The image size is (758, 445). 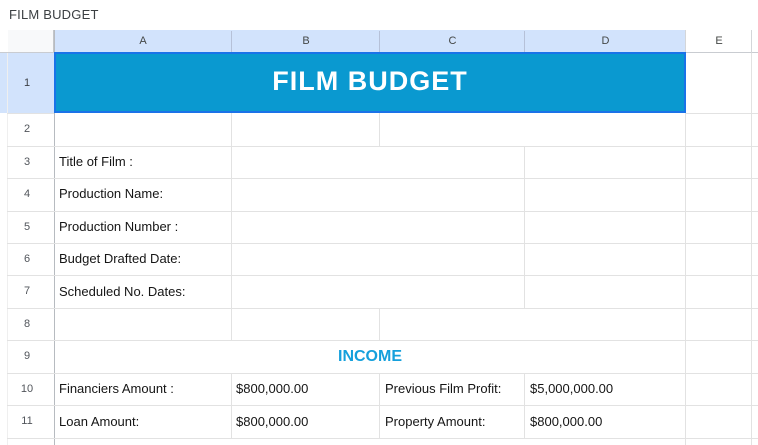 I want to click on row-header-11: 11, so click(x=27, y=421).